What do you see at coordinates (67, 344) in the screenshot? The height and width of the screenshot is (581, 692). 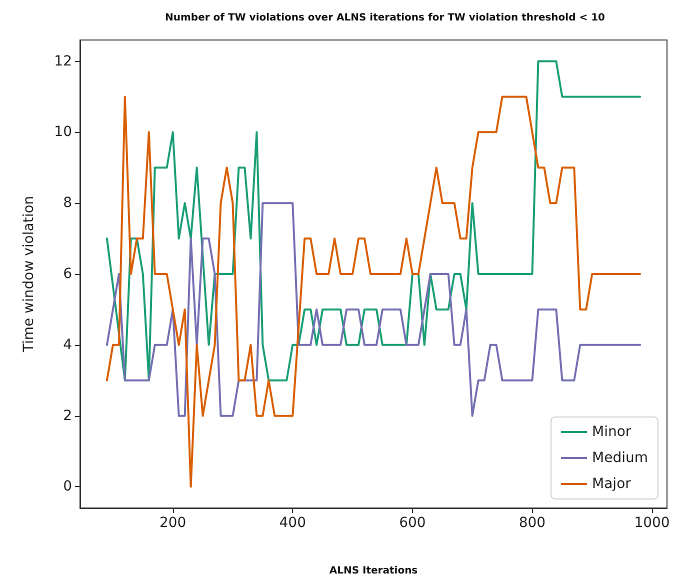 I see `y-tick-label: 4` at bounding box center [67, 344].